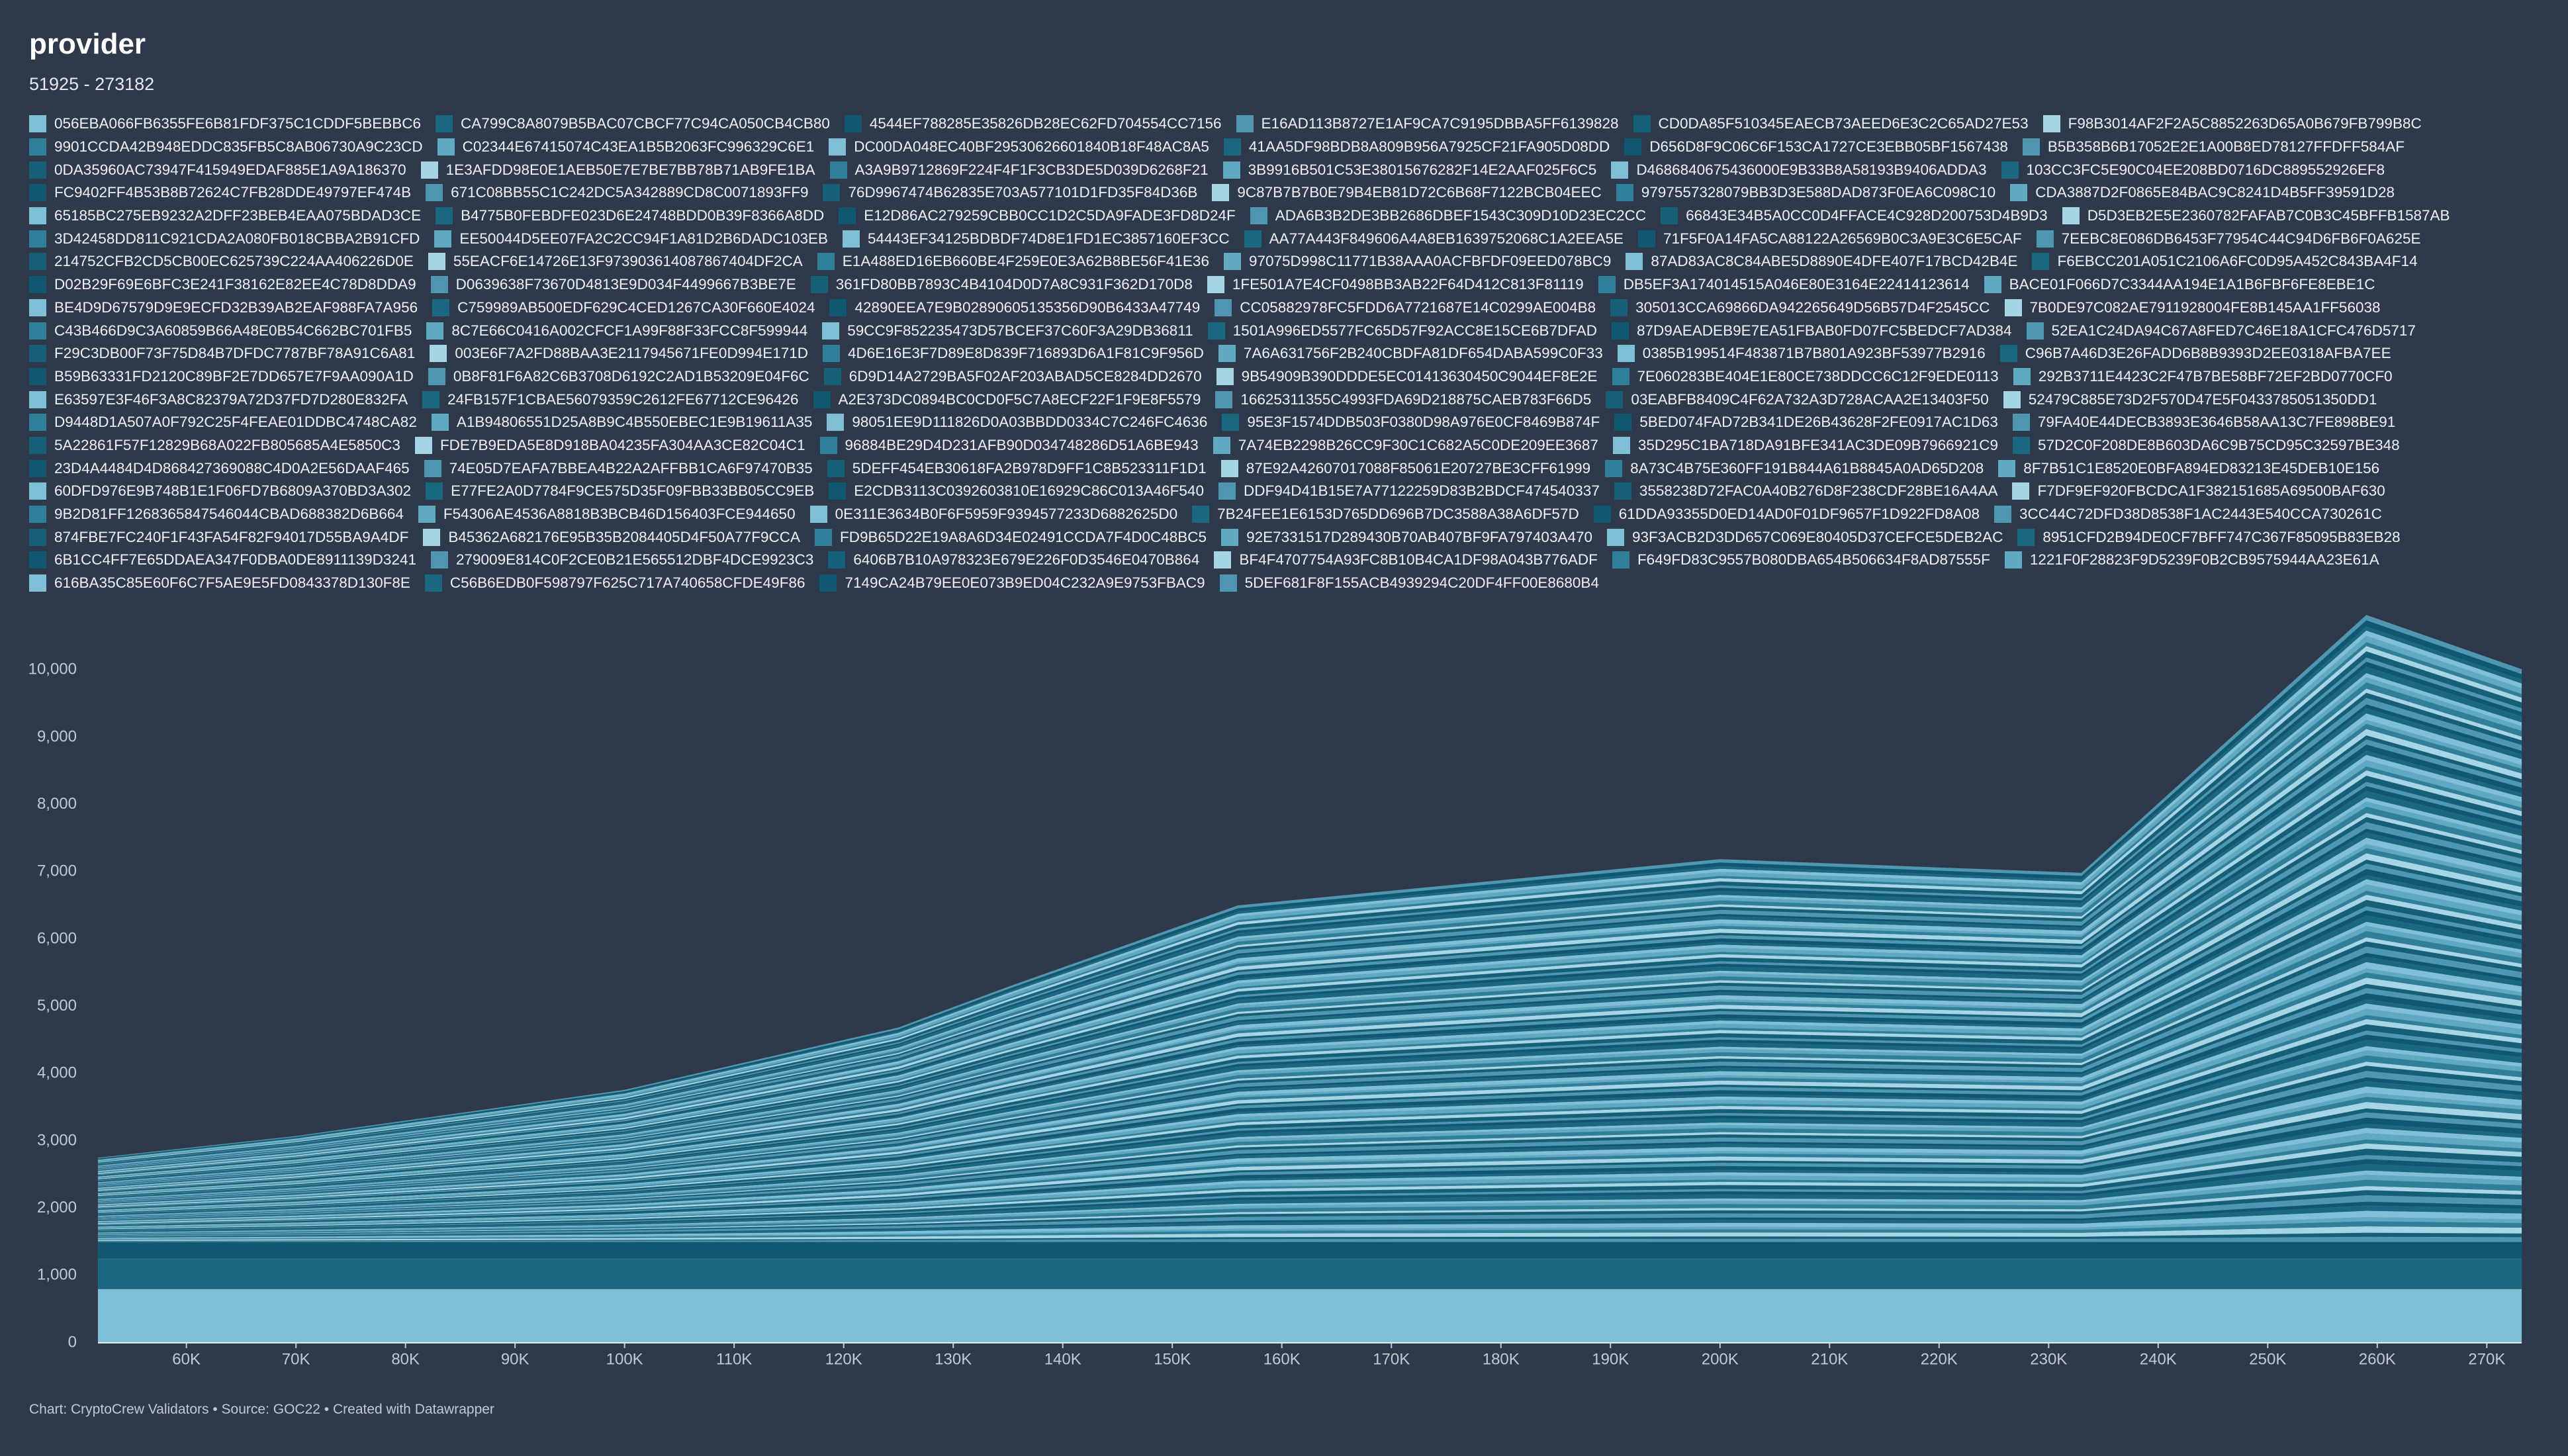 This screenshot has width=2568, height=1456. Describe the element at coordinates (1798, 400) in the screenshot. I see `legend-item: 03EABFB8409C4F62A732A3D728ACAA2E13403F50` at that location.